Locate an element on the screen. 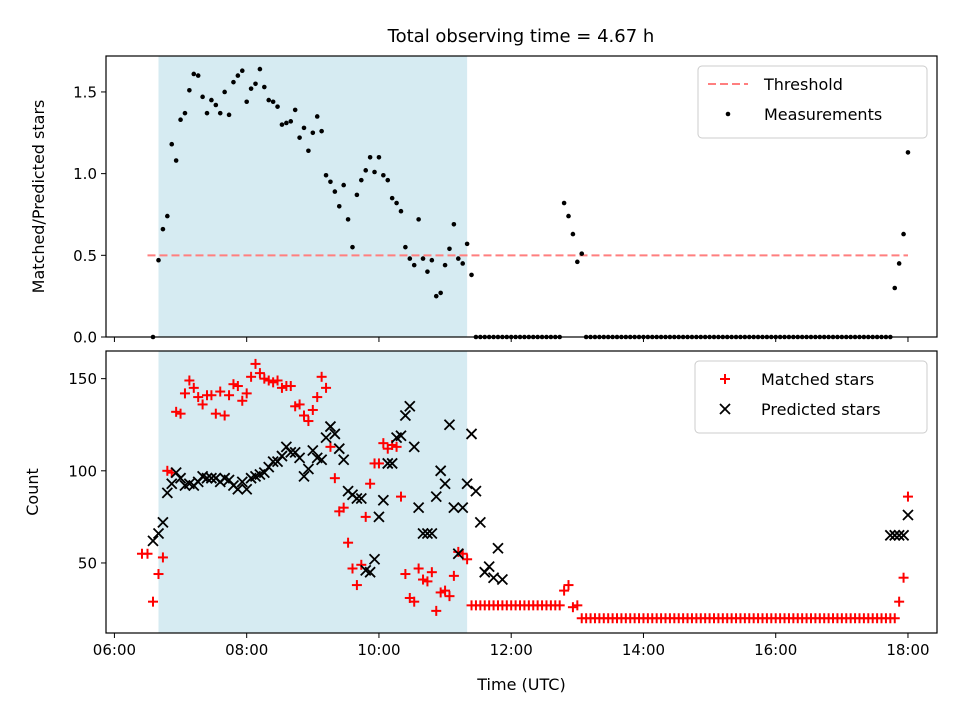 This screenshot has height=720, width=960. legend: Threshold Measurements is located at coordinates (812, 102).